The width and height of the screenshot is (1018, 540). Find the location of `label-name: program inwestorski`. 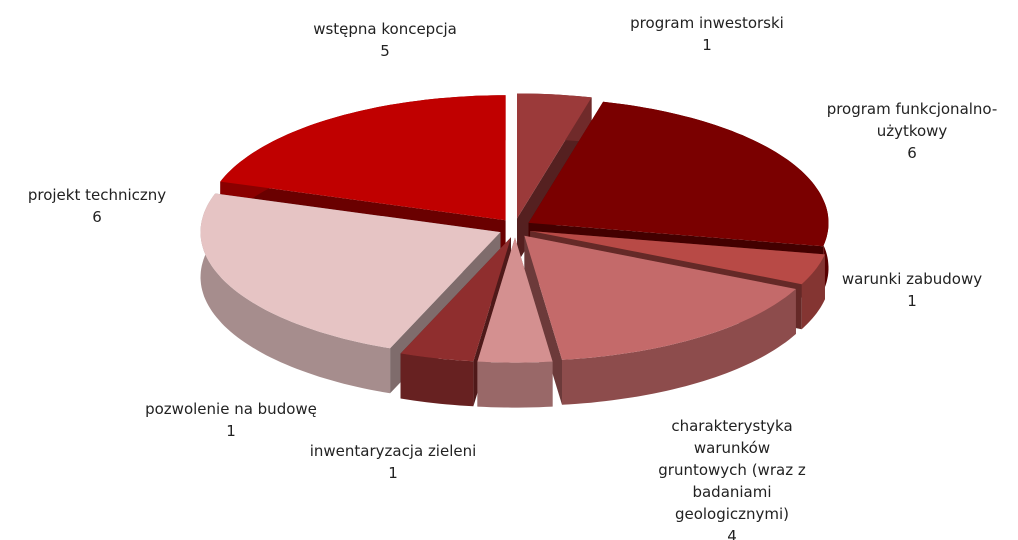

label-name: program inwestorski is located at coordinates (707, 23).